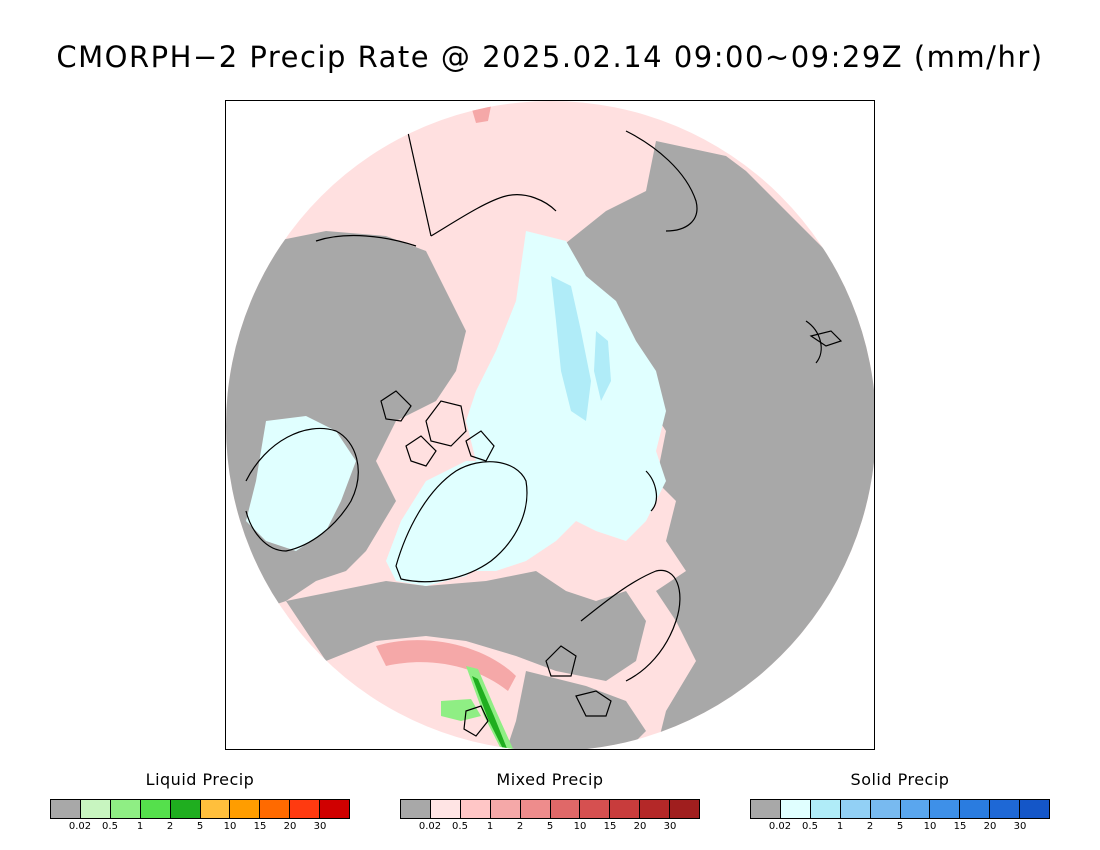  Describe the element at coordinates (466, 626) in the screenshot. I see `no-precip-region-atlantic` at that location.